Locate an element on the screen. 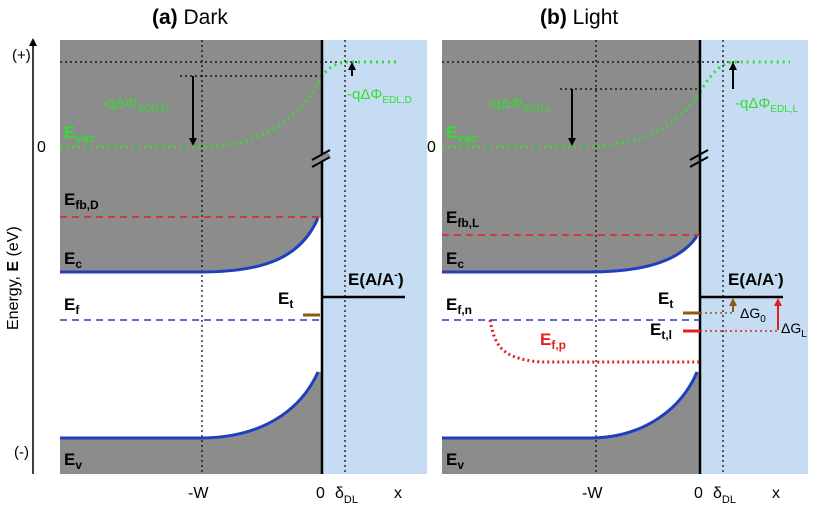  y-axis: (+) (-) Energy, E (eV) is located at coordinates (21, 256).